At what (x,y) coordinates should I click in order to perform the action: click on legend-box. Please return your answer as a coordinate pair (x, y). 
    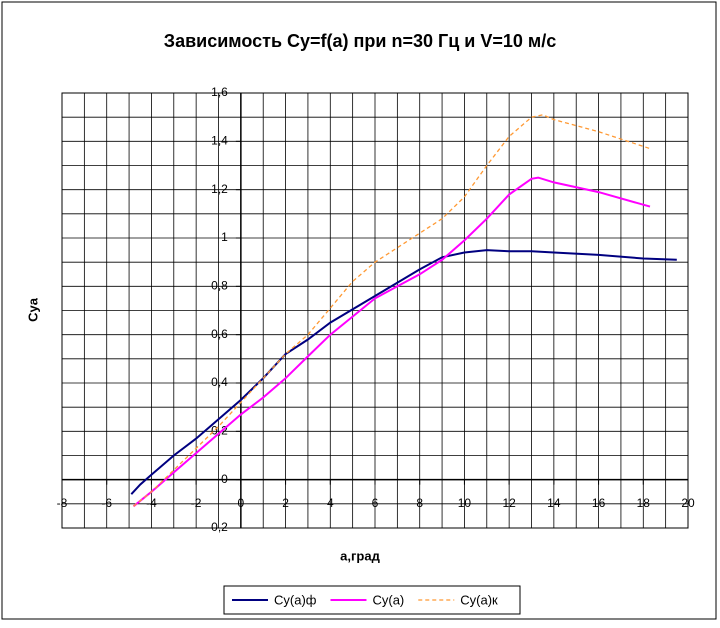
    Looking at the image, I should click on (372, 600).